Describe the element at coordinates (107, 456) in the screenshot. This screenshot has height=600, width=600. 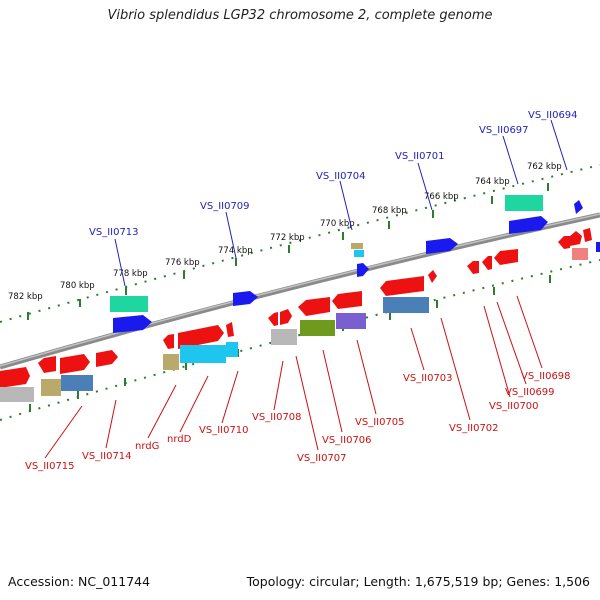
I see `bottom-gene-label: VS_II0714` at that location.